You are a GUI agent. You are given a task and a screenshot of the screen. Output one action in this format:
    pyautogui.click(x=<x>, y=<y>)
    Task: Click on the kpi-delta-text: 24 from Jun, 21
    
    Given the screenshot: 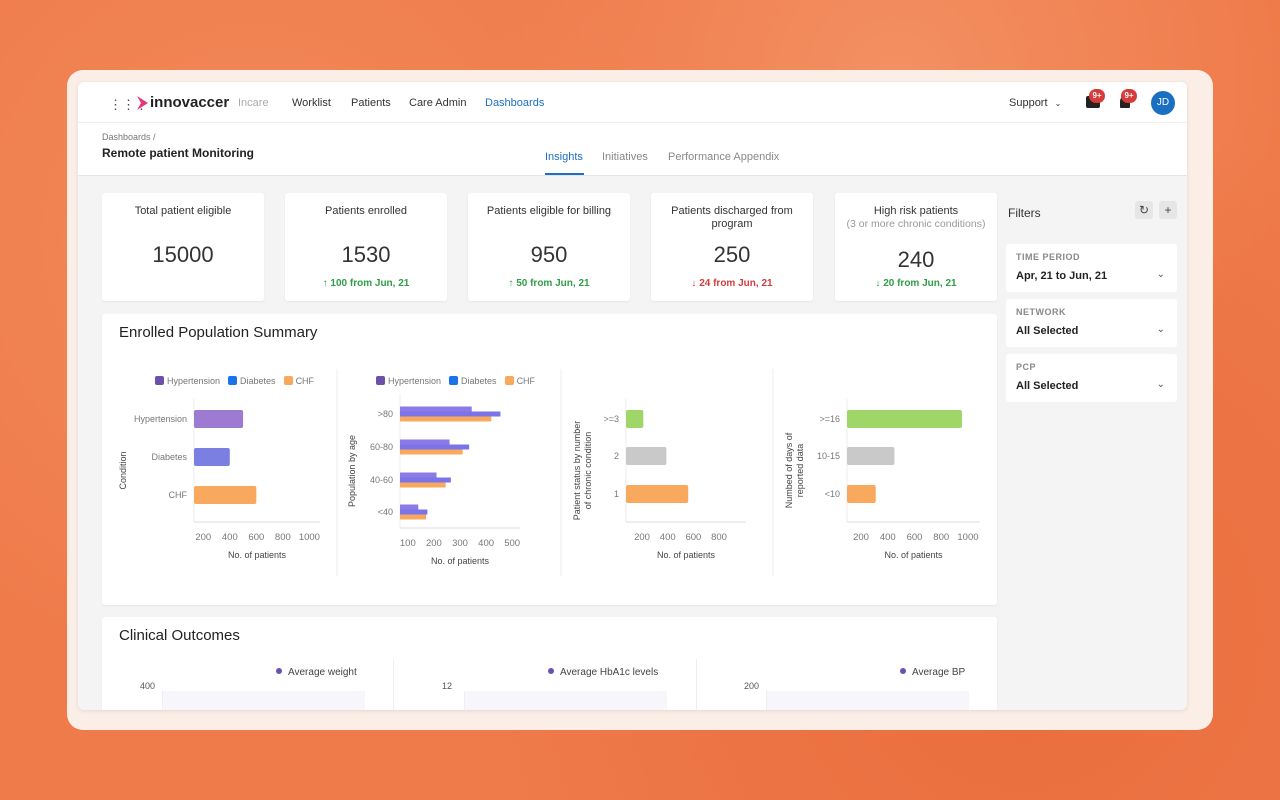 What is the action you would take?
    pyautogui.click(x=736, y=283)
    